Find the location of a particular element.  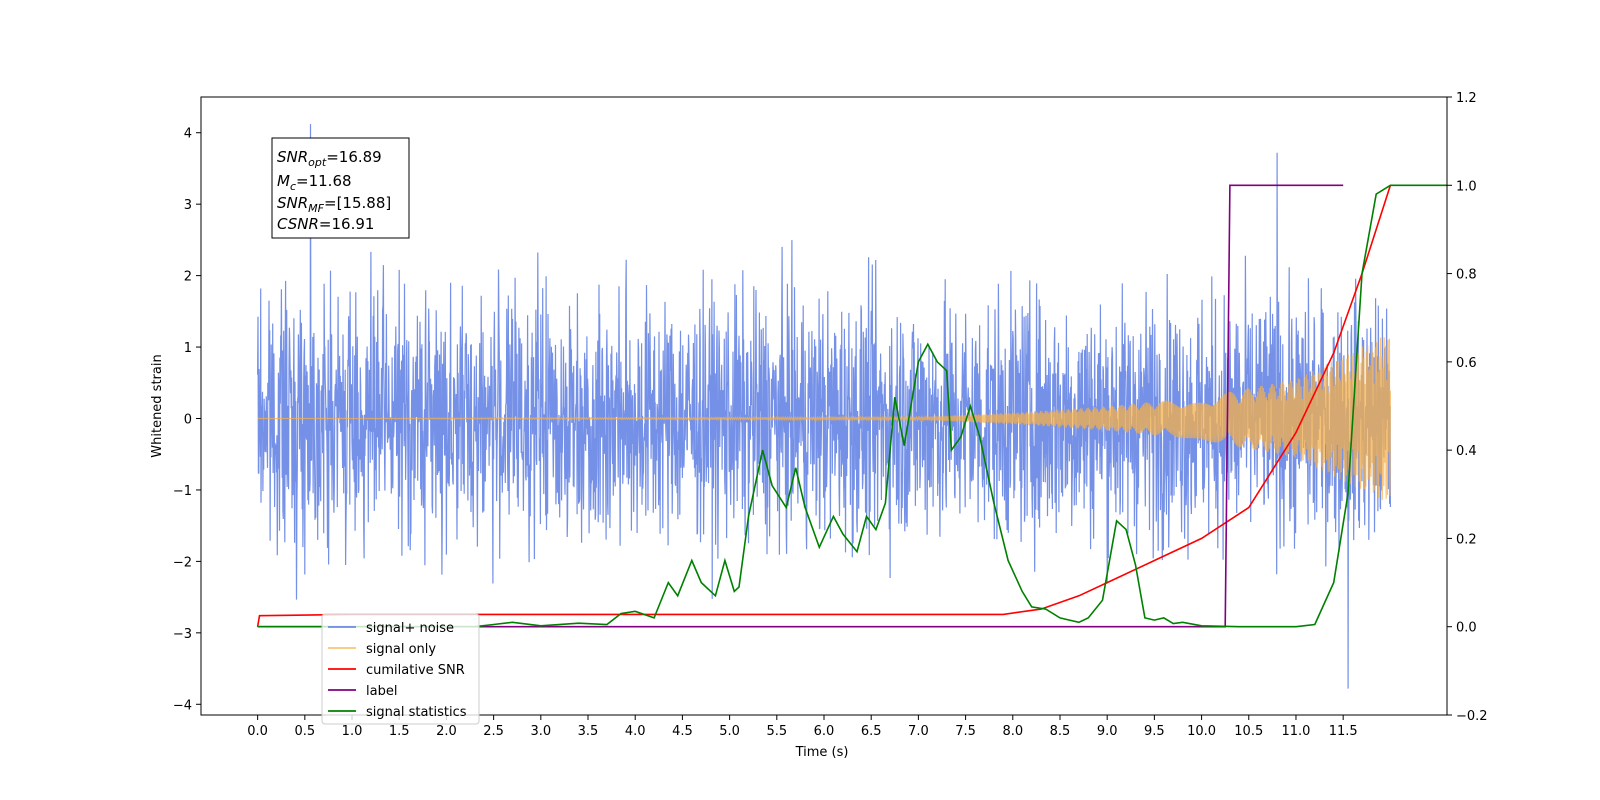

legend-label: label is located at coordinates (381, 691).